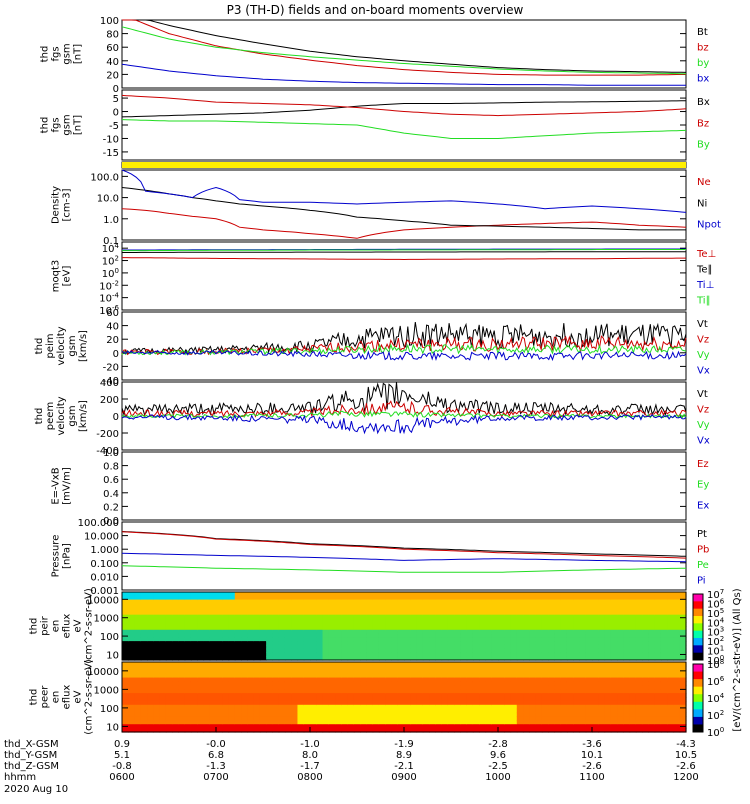  Describe the element at coordinates (698, 656) in the screenshot. I see `ion-colorbar-swatch` at that location.